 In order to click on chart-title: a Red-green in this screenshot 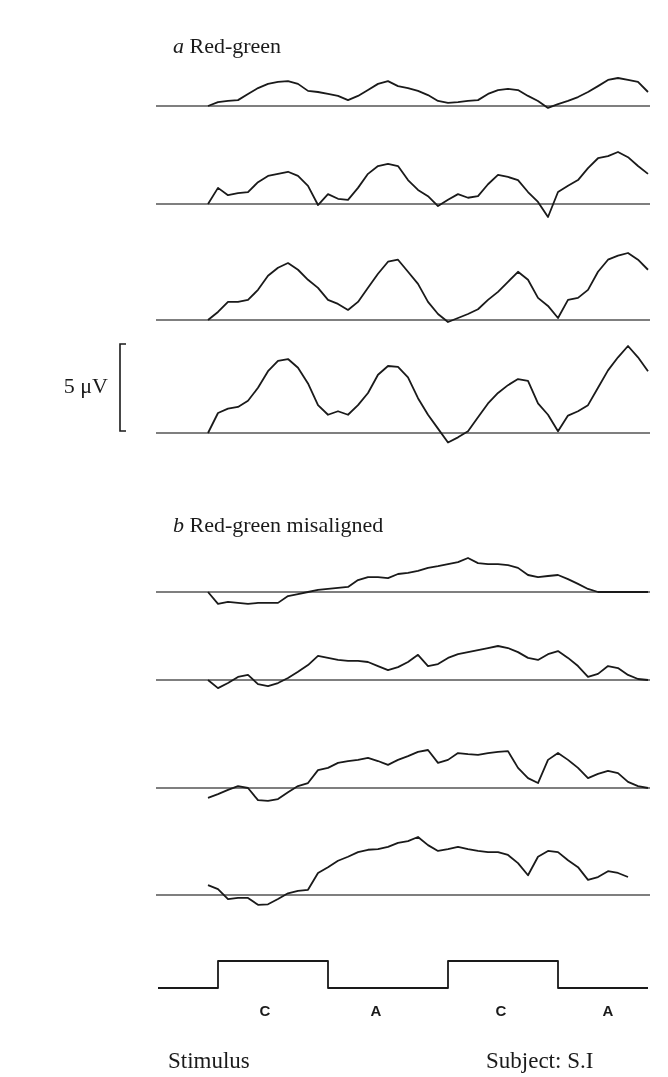, I will do `click(227, 45)`.